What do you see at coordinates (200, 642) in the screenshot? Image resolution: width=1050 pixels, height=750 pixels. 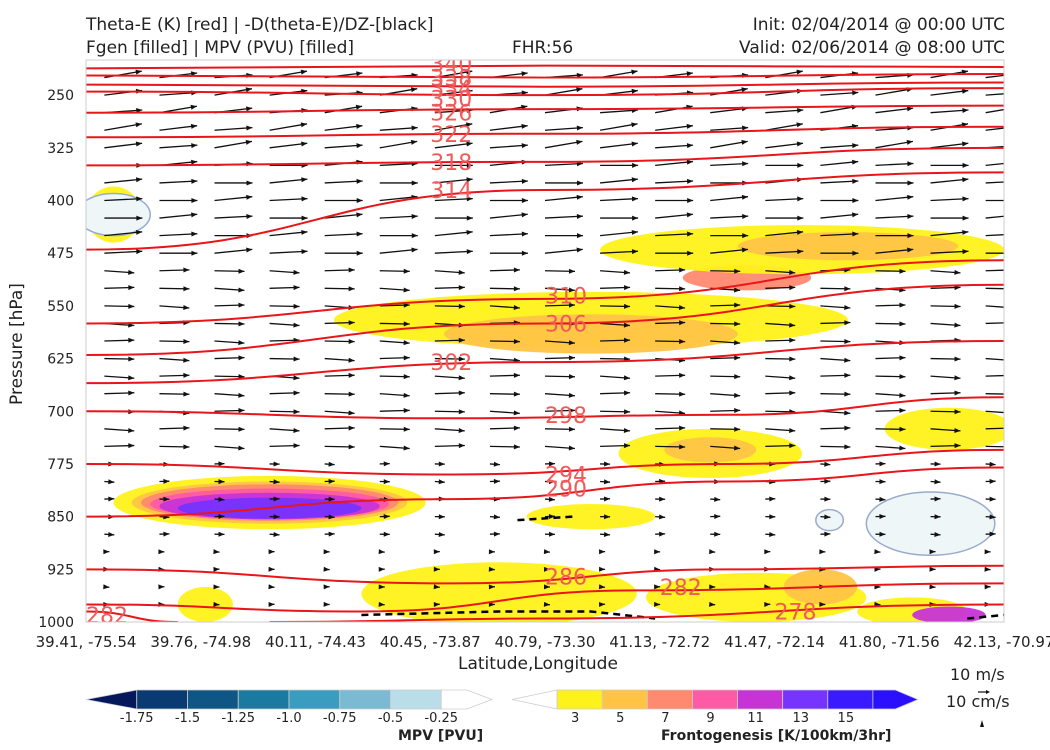 I see `x-tick-label: 39.76, -74.98` at bounding box center [200, 642].